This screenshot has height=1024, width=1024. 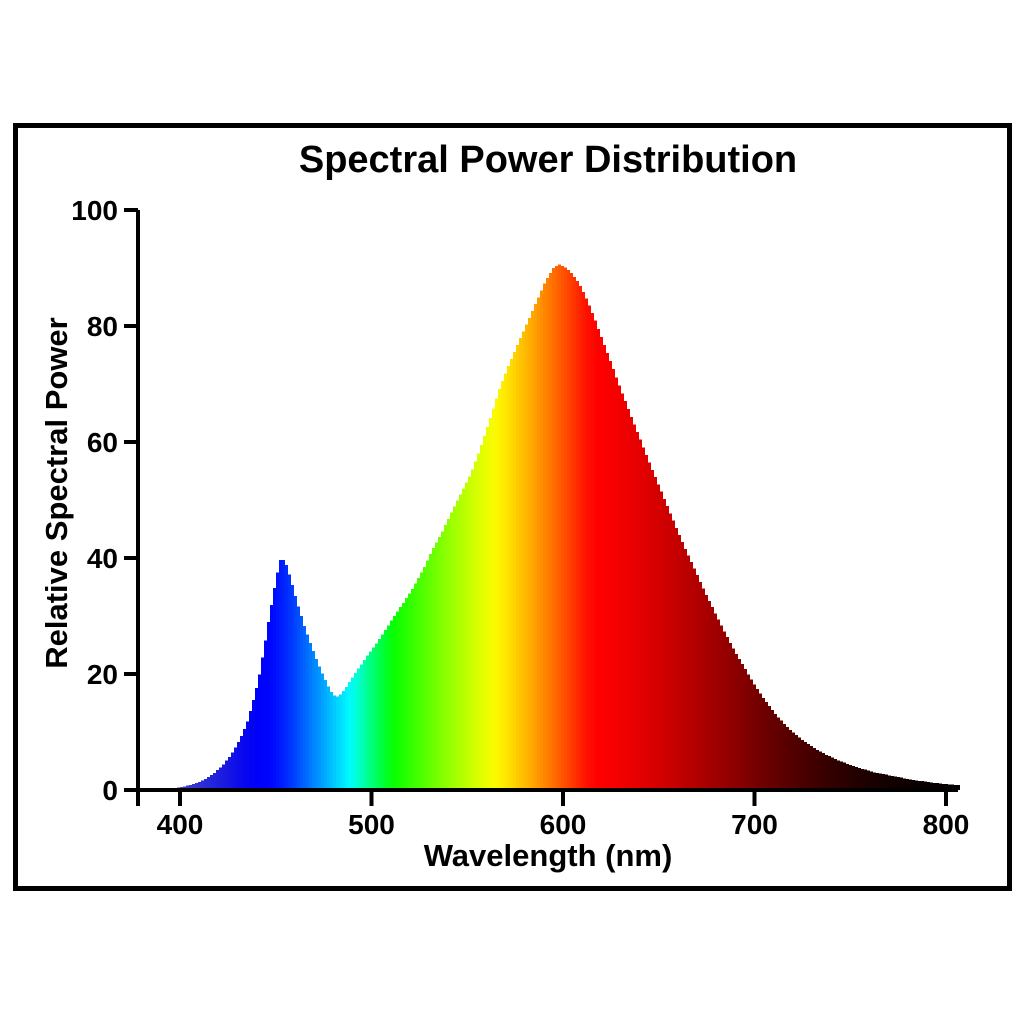 I want to click on y-tick-label: 20, so click(x=102, y=674).